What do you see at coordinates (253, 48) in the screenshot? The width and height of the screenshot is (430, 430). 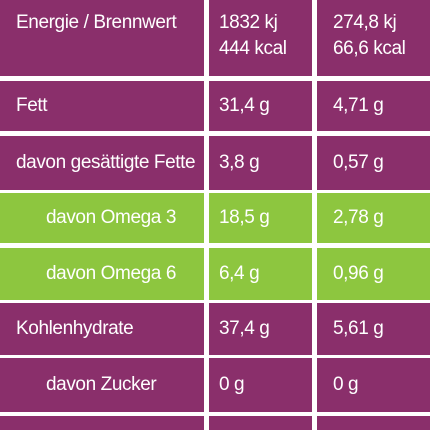 I see `energy-kcal-value: 444 kcal` at bounding box center [253, 48].